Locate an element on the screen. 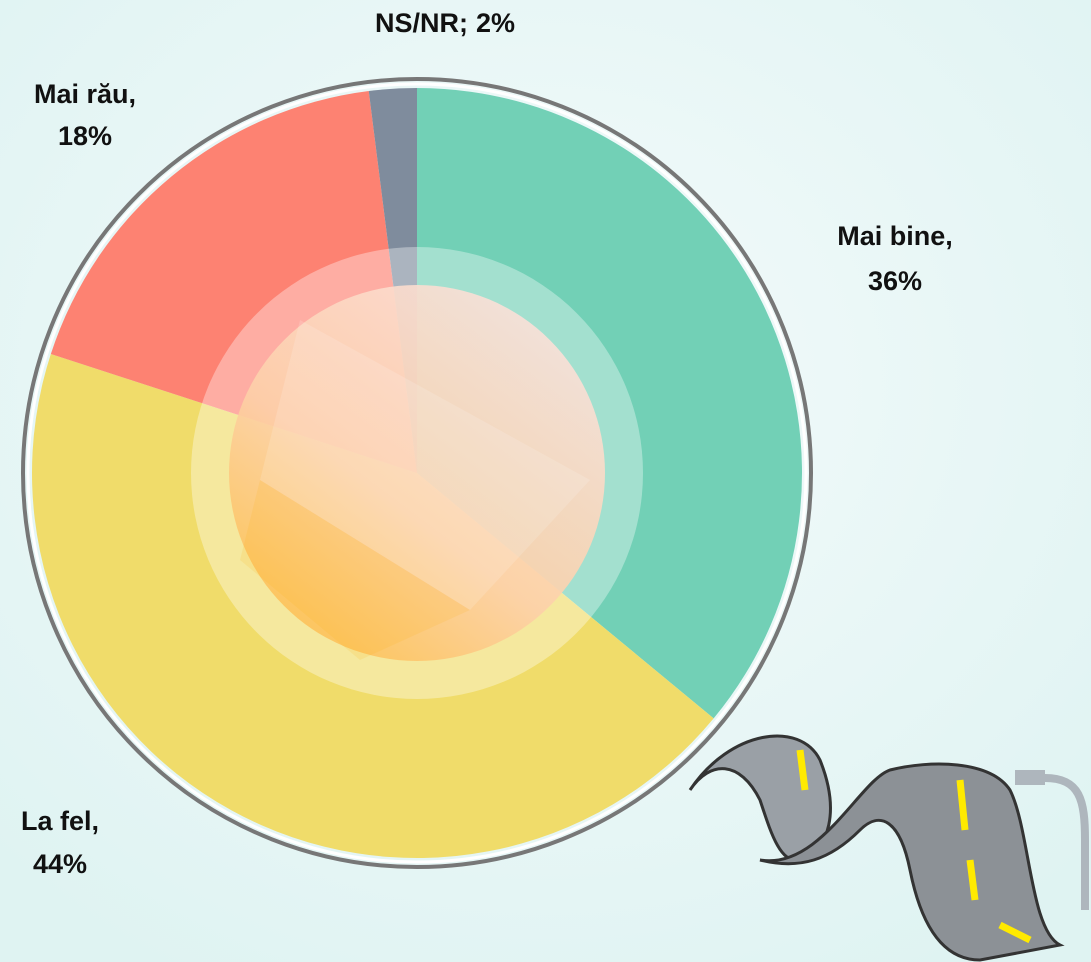 The height and width of the screenshot is (962, 1091). category-label: Mai rău, is located at coordinates (85, 94).